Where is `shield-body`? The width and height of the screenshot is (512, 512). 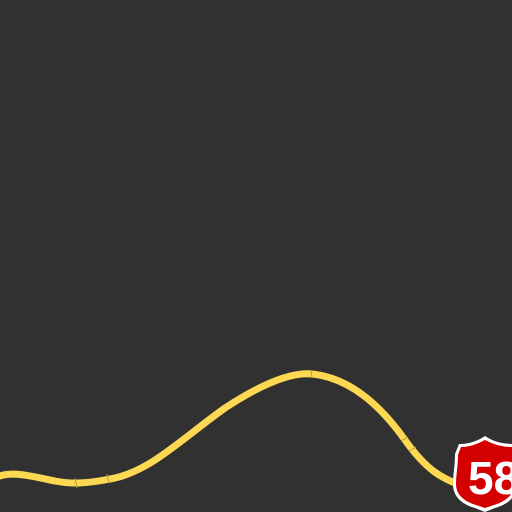 shield-body is located at coordinates (484, 474).